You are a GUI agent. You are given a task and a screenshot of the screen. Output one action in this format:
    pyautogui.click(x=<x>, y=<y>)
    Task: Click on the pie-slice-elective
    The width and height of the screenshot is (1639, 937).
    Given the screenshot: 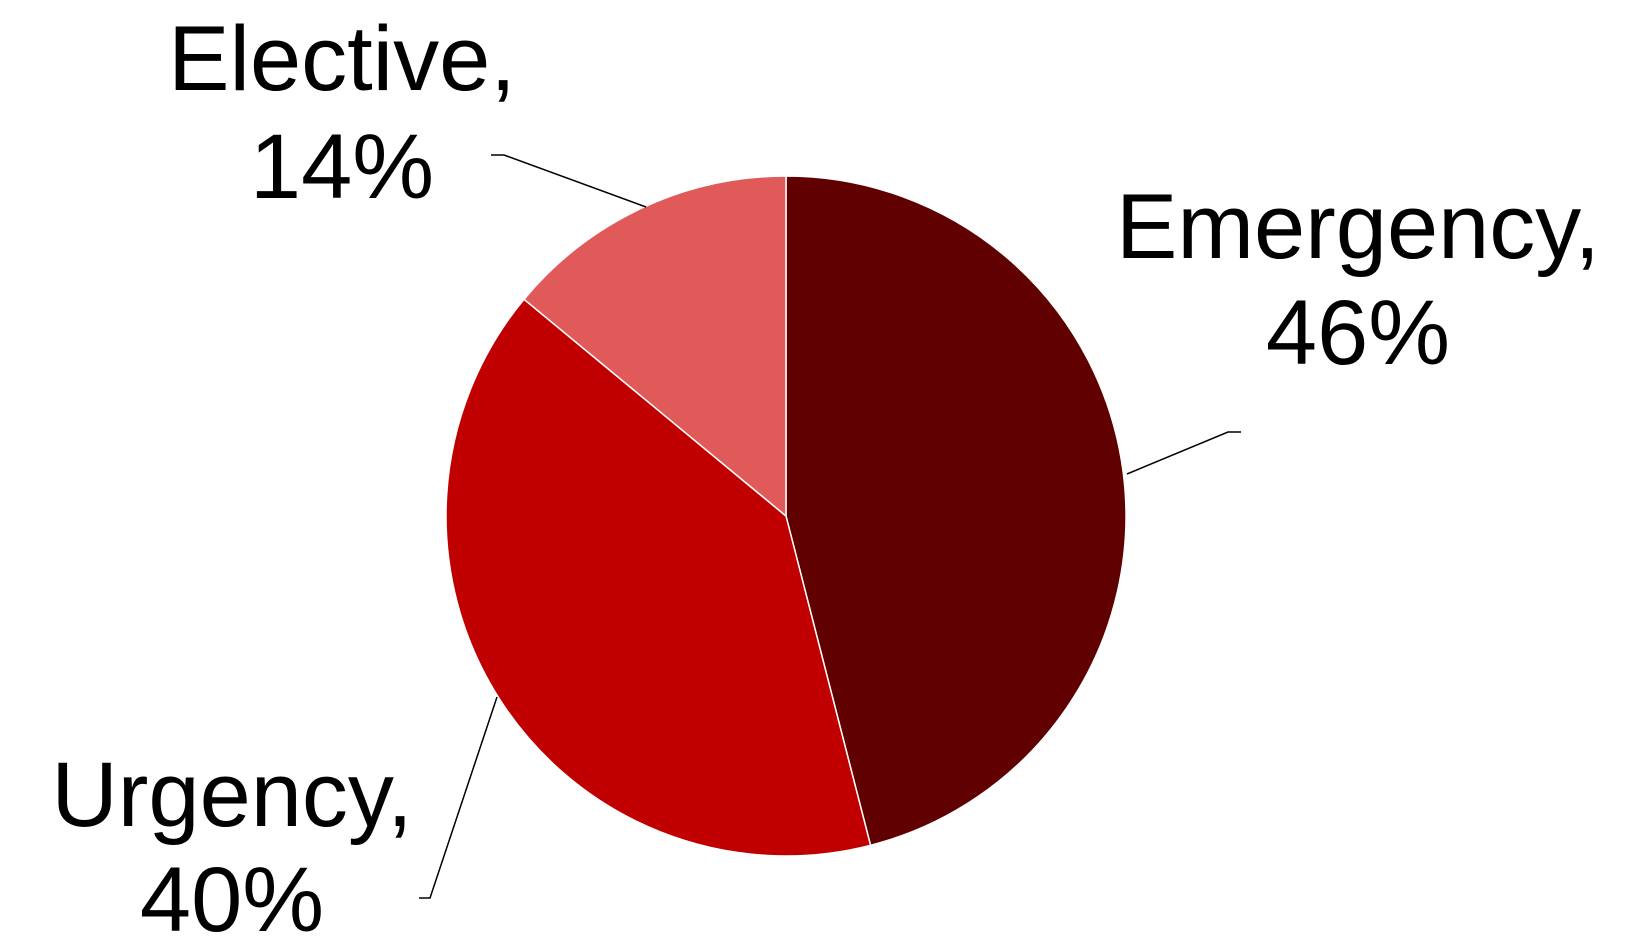 What is the action you would take?
    pyautogui.click(x=654, y=346)
    